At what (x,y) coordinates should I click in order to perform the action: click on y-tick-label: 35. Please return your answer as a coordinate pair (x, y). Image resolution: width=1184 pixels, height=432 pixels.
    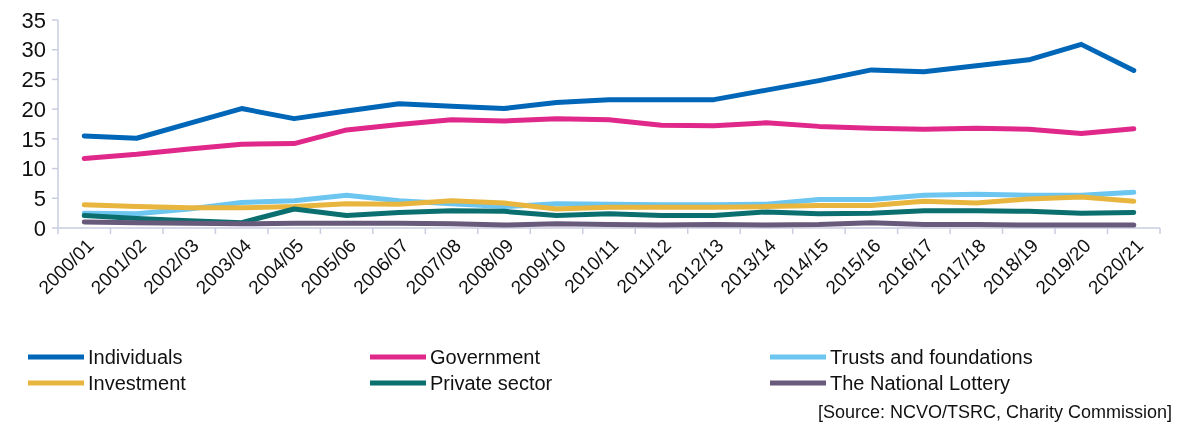
    Looking at the image, I should click on (33, 20).